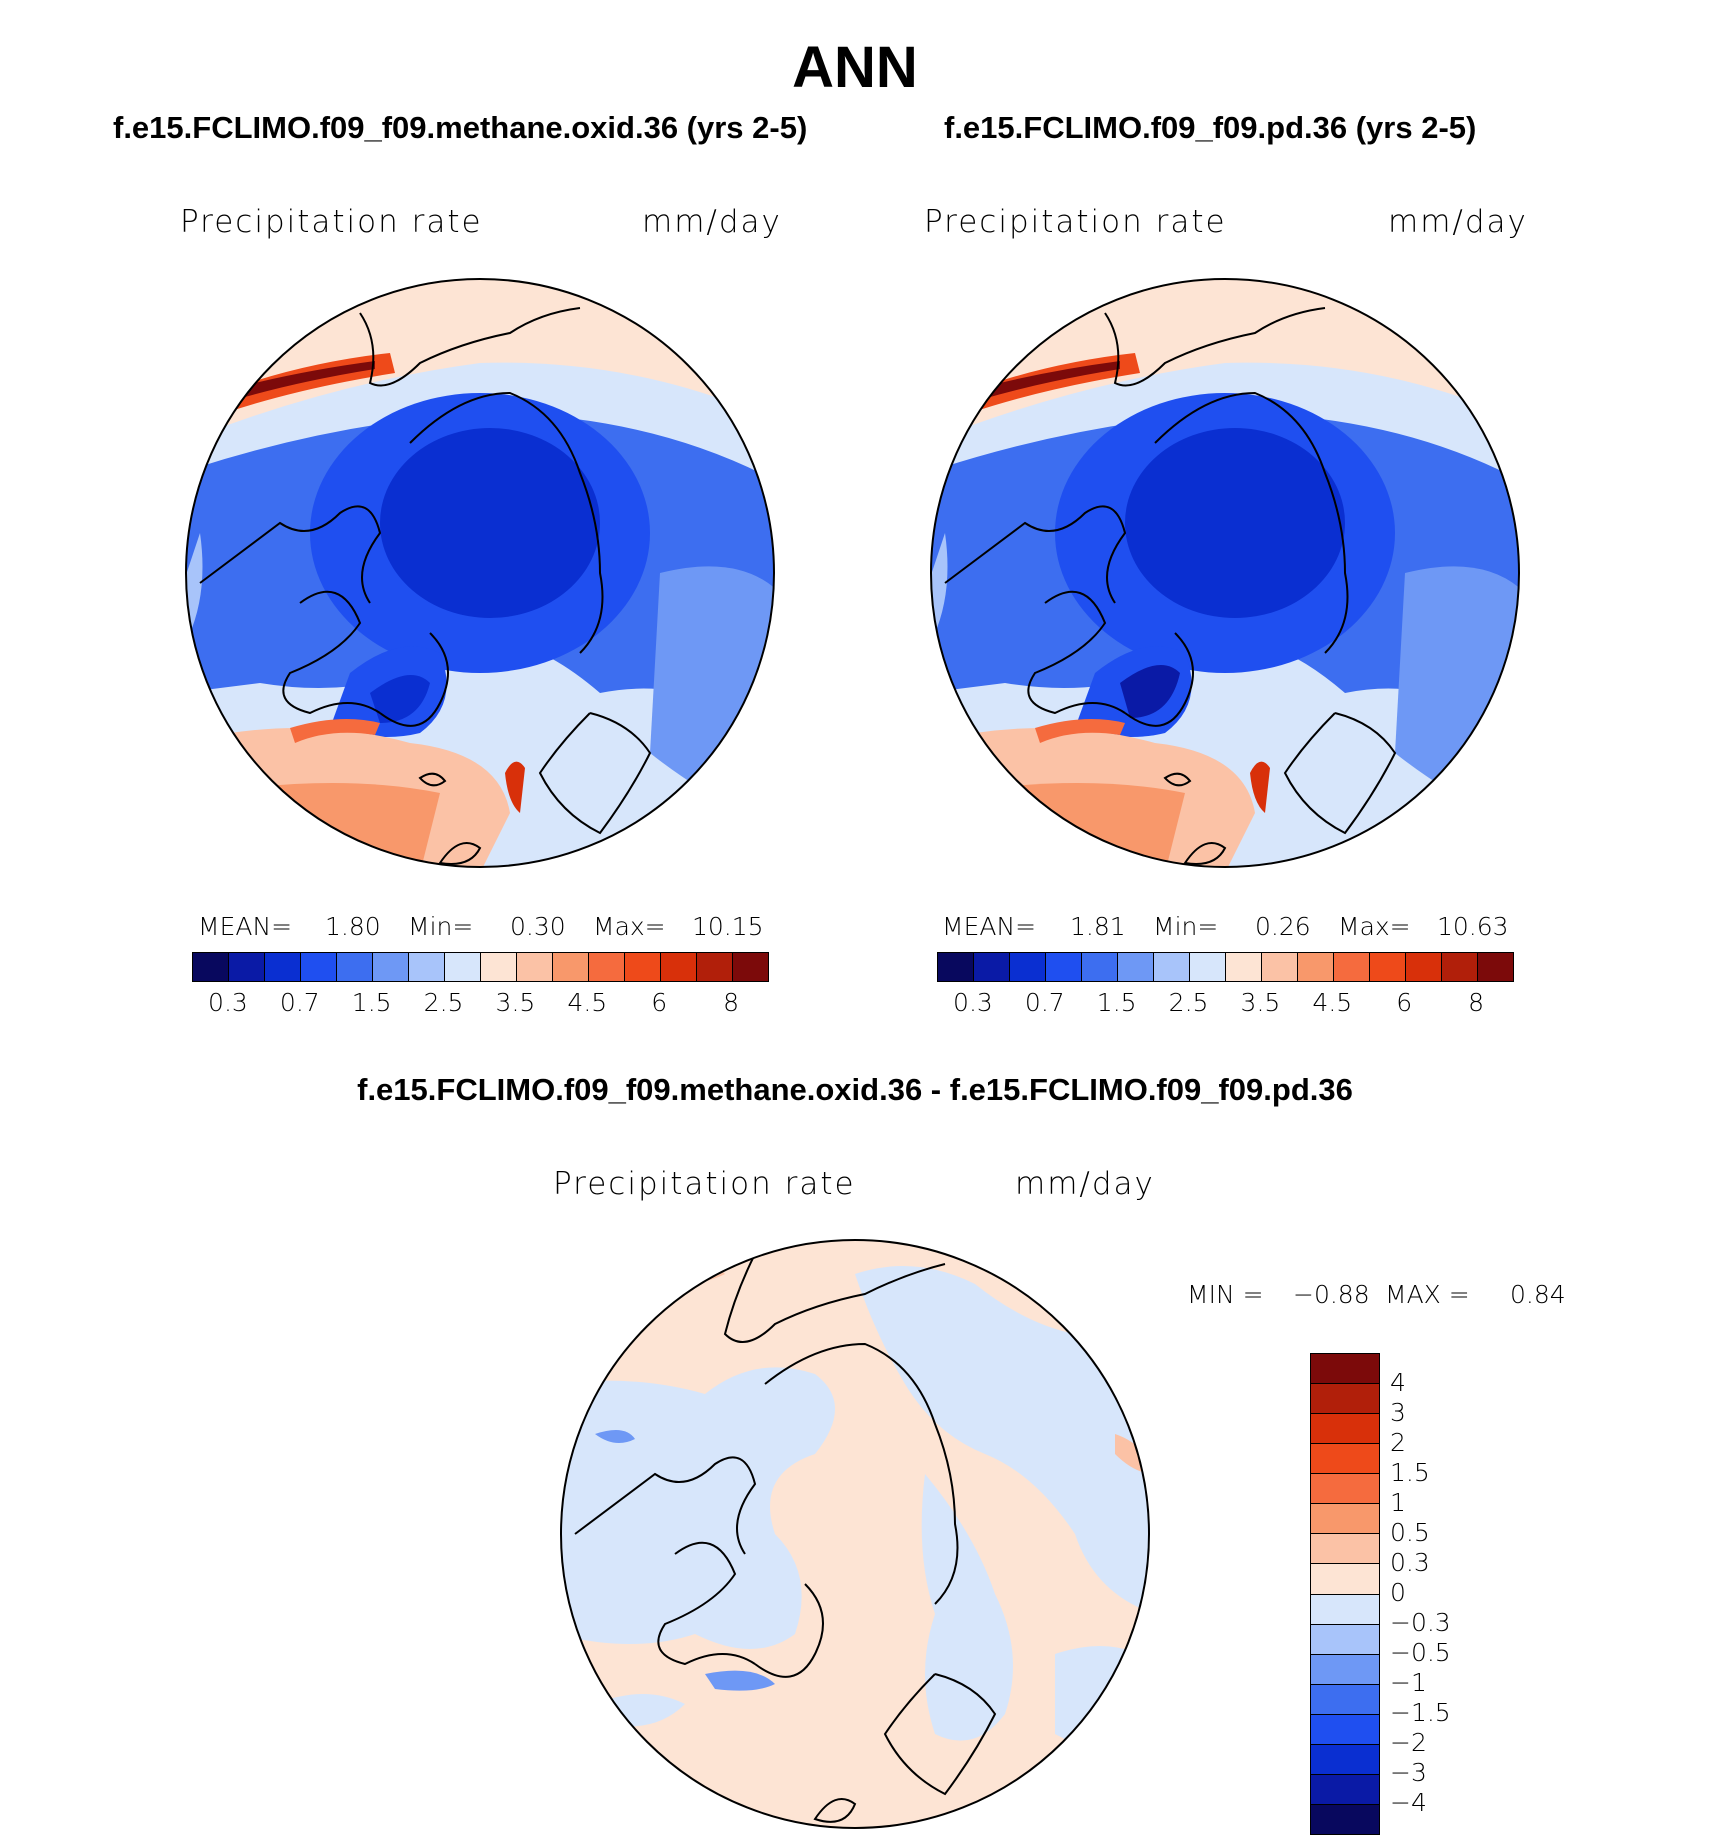 The height and width of the screenshot is (1840, 1710). I want to click on panel-1-map, so click(480, 573).